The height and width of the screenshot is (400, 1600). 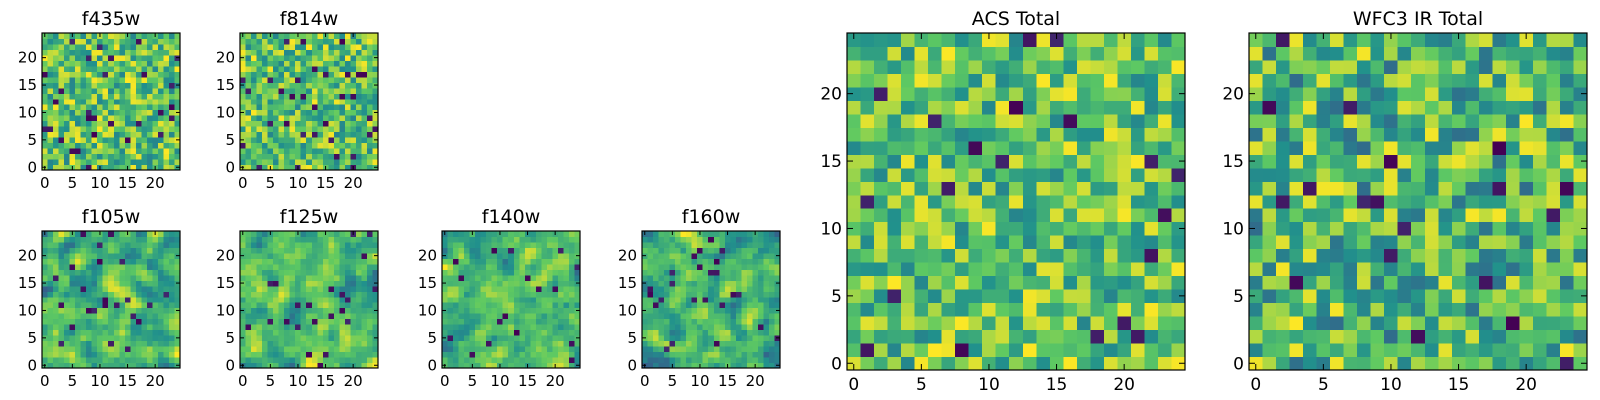 I want to click on x-tick-label: 10, so click(x=297, y=183).